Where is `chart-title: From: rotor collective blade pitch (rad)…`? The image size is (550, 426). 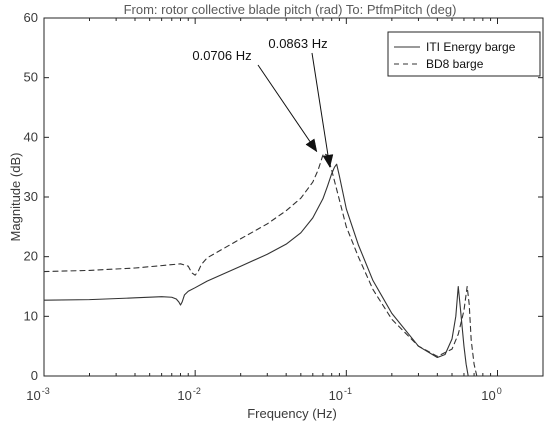 chart-title: From: rotor collective blade pitch (rad)… is located at coordinates (290, 9).